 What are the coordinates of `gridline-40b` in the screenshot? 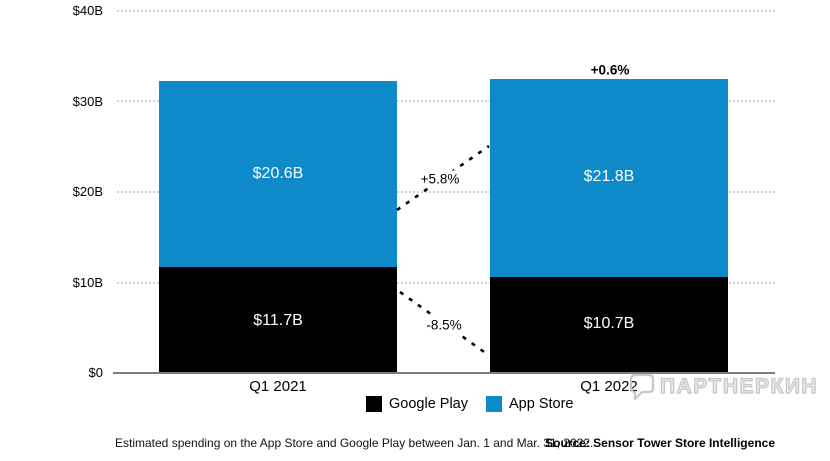 It's located at (446, 11).